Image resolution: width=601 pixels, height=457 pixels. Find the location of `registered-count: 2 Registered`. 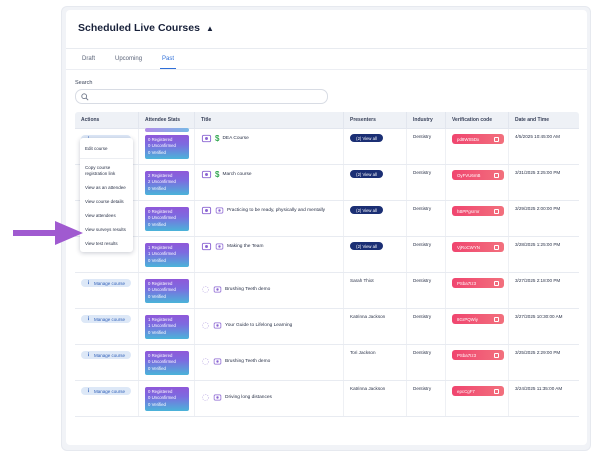

registered-count: 2 Registered is located at coordinates (160, 175).